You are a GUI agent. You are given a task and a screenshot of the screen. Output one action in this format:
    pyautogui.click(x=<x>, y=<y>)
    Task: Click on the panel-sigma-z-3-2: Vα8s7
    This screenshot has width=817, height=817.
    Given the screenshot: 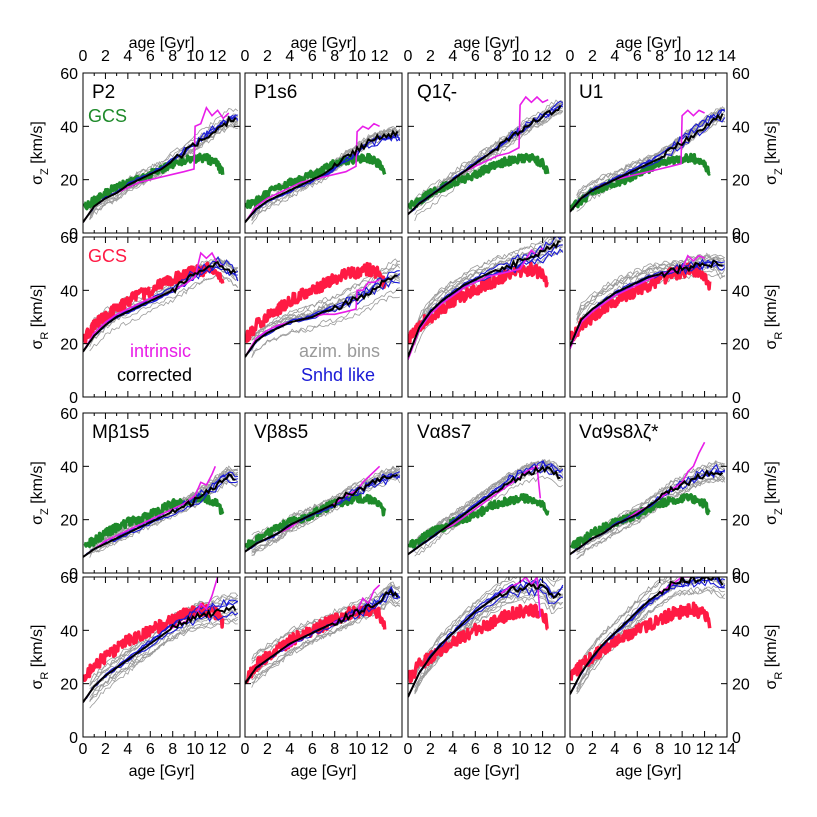 What is the action you would take?
    pyautogui.click(x=486, y=493)
    